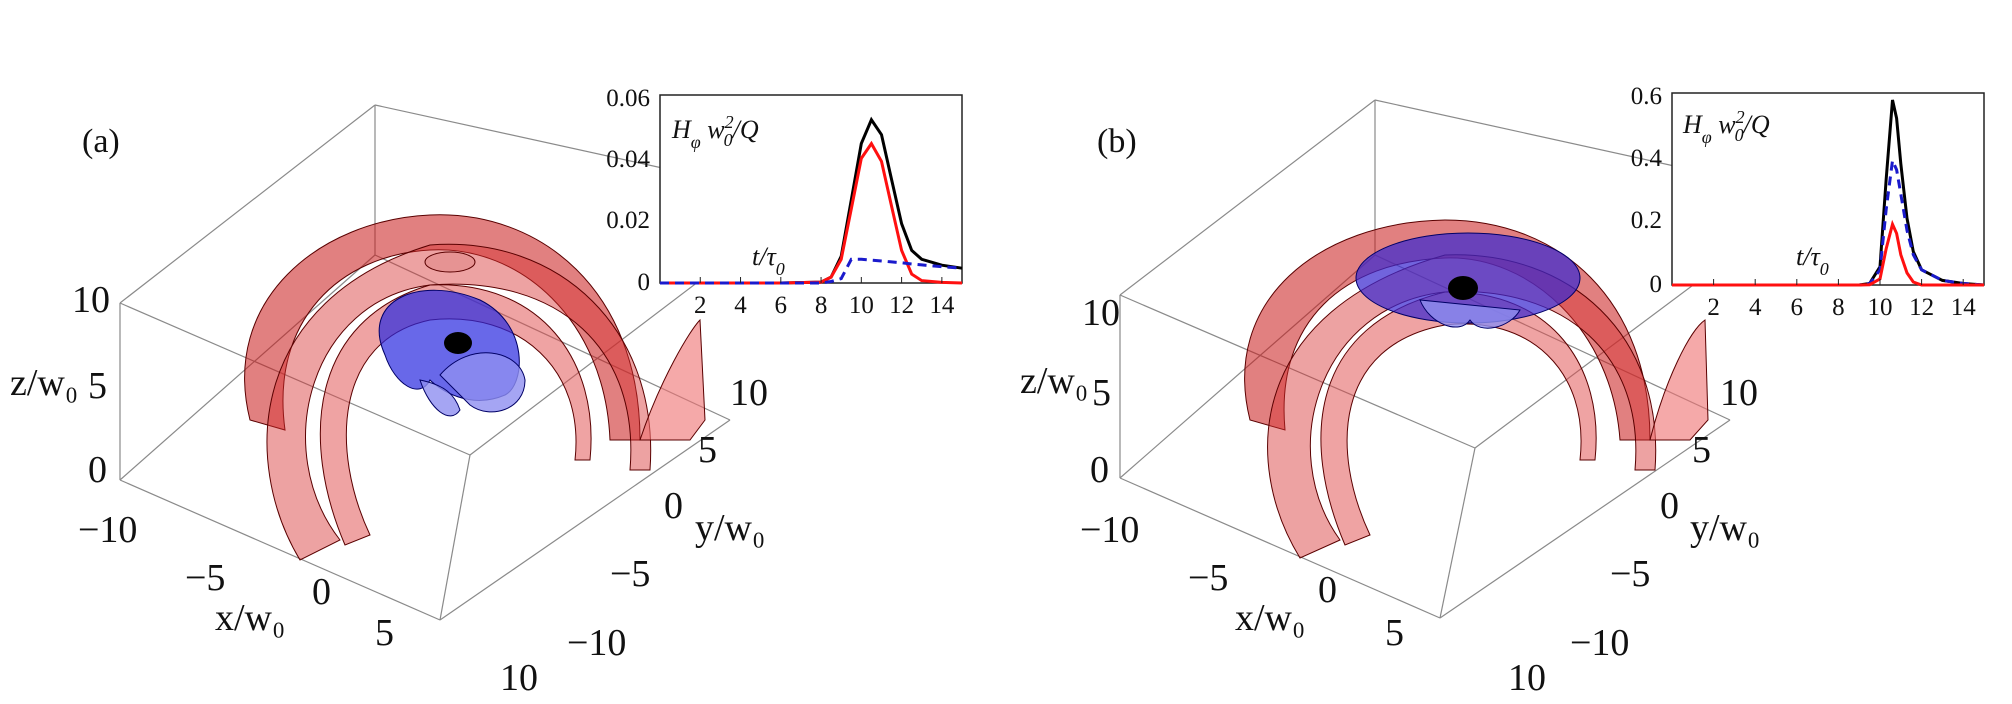 Image resolution: width=2012 pixels, height=704 pixels. Describe the element at coordinates (1701, 450) in the screenshot. I see `panel-b-y-tick-5: 5` at that location.